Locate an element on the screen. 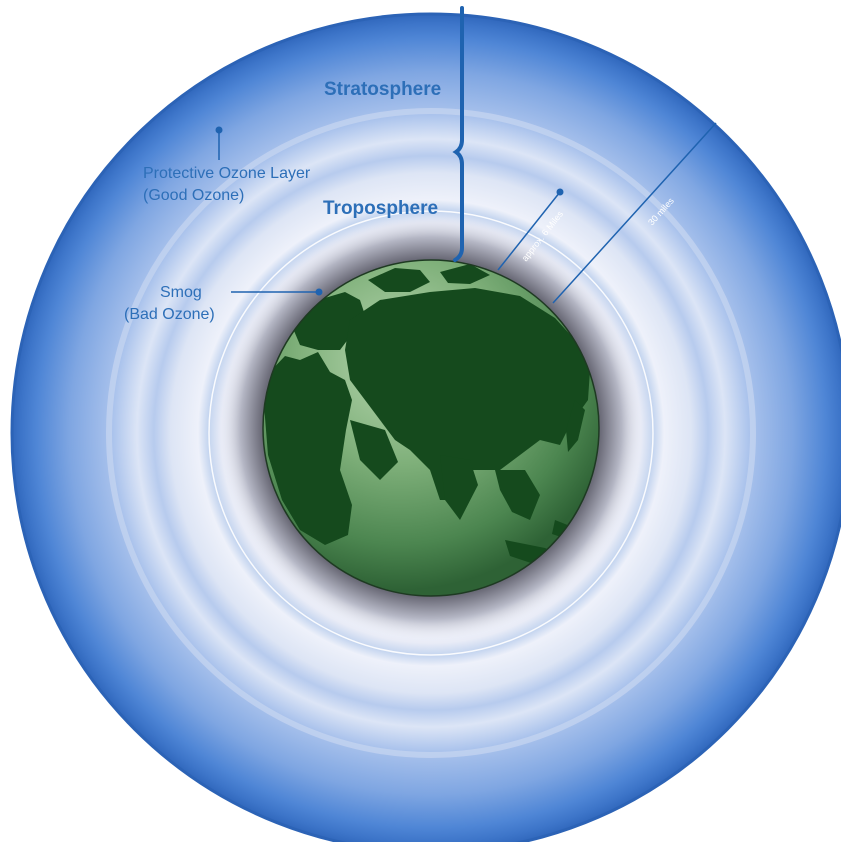  ozone-label-line1: Protective Ozone Layer is located at coordinates (227, 173).